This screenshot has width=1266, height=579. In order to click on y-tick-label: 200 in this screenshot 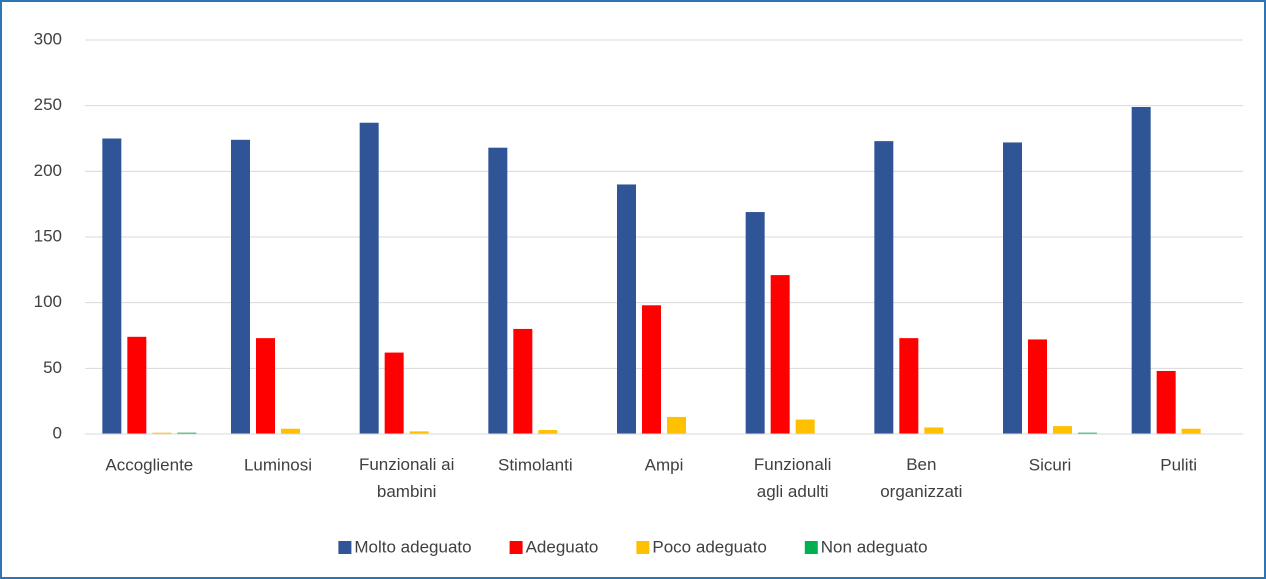, I will do `click(48, 170)`.